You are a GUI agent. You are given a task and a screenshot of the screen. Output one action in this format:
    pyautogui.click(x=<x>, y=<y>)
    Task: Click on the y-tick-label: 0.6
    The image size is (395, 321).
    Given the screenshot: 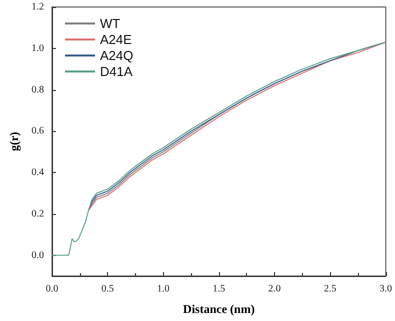 What is the action you would take?
    pyautogui.click(x=38, y=131)
    